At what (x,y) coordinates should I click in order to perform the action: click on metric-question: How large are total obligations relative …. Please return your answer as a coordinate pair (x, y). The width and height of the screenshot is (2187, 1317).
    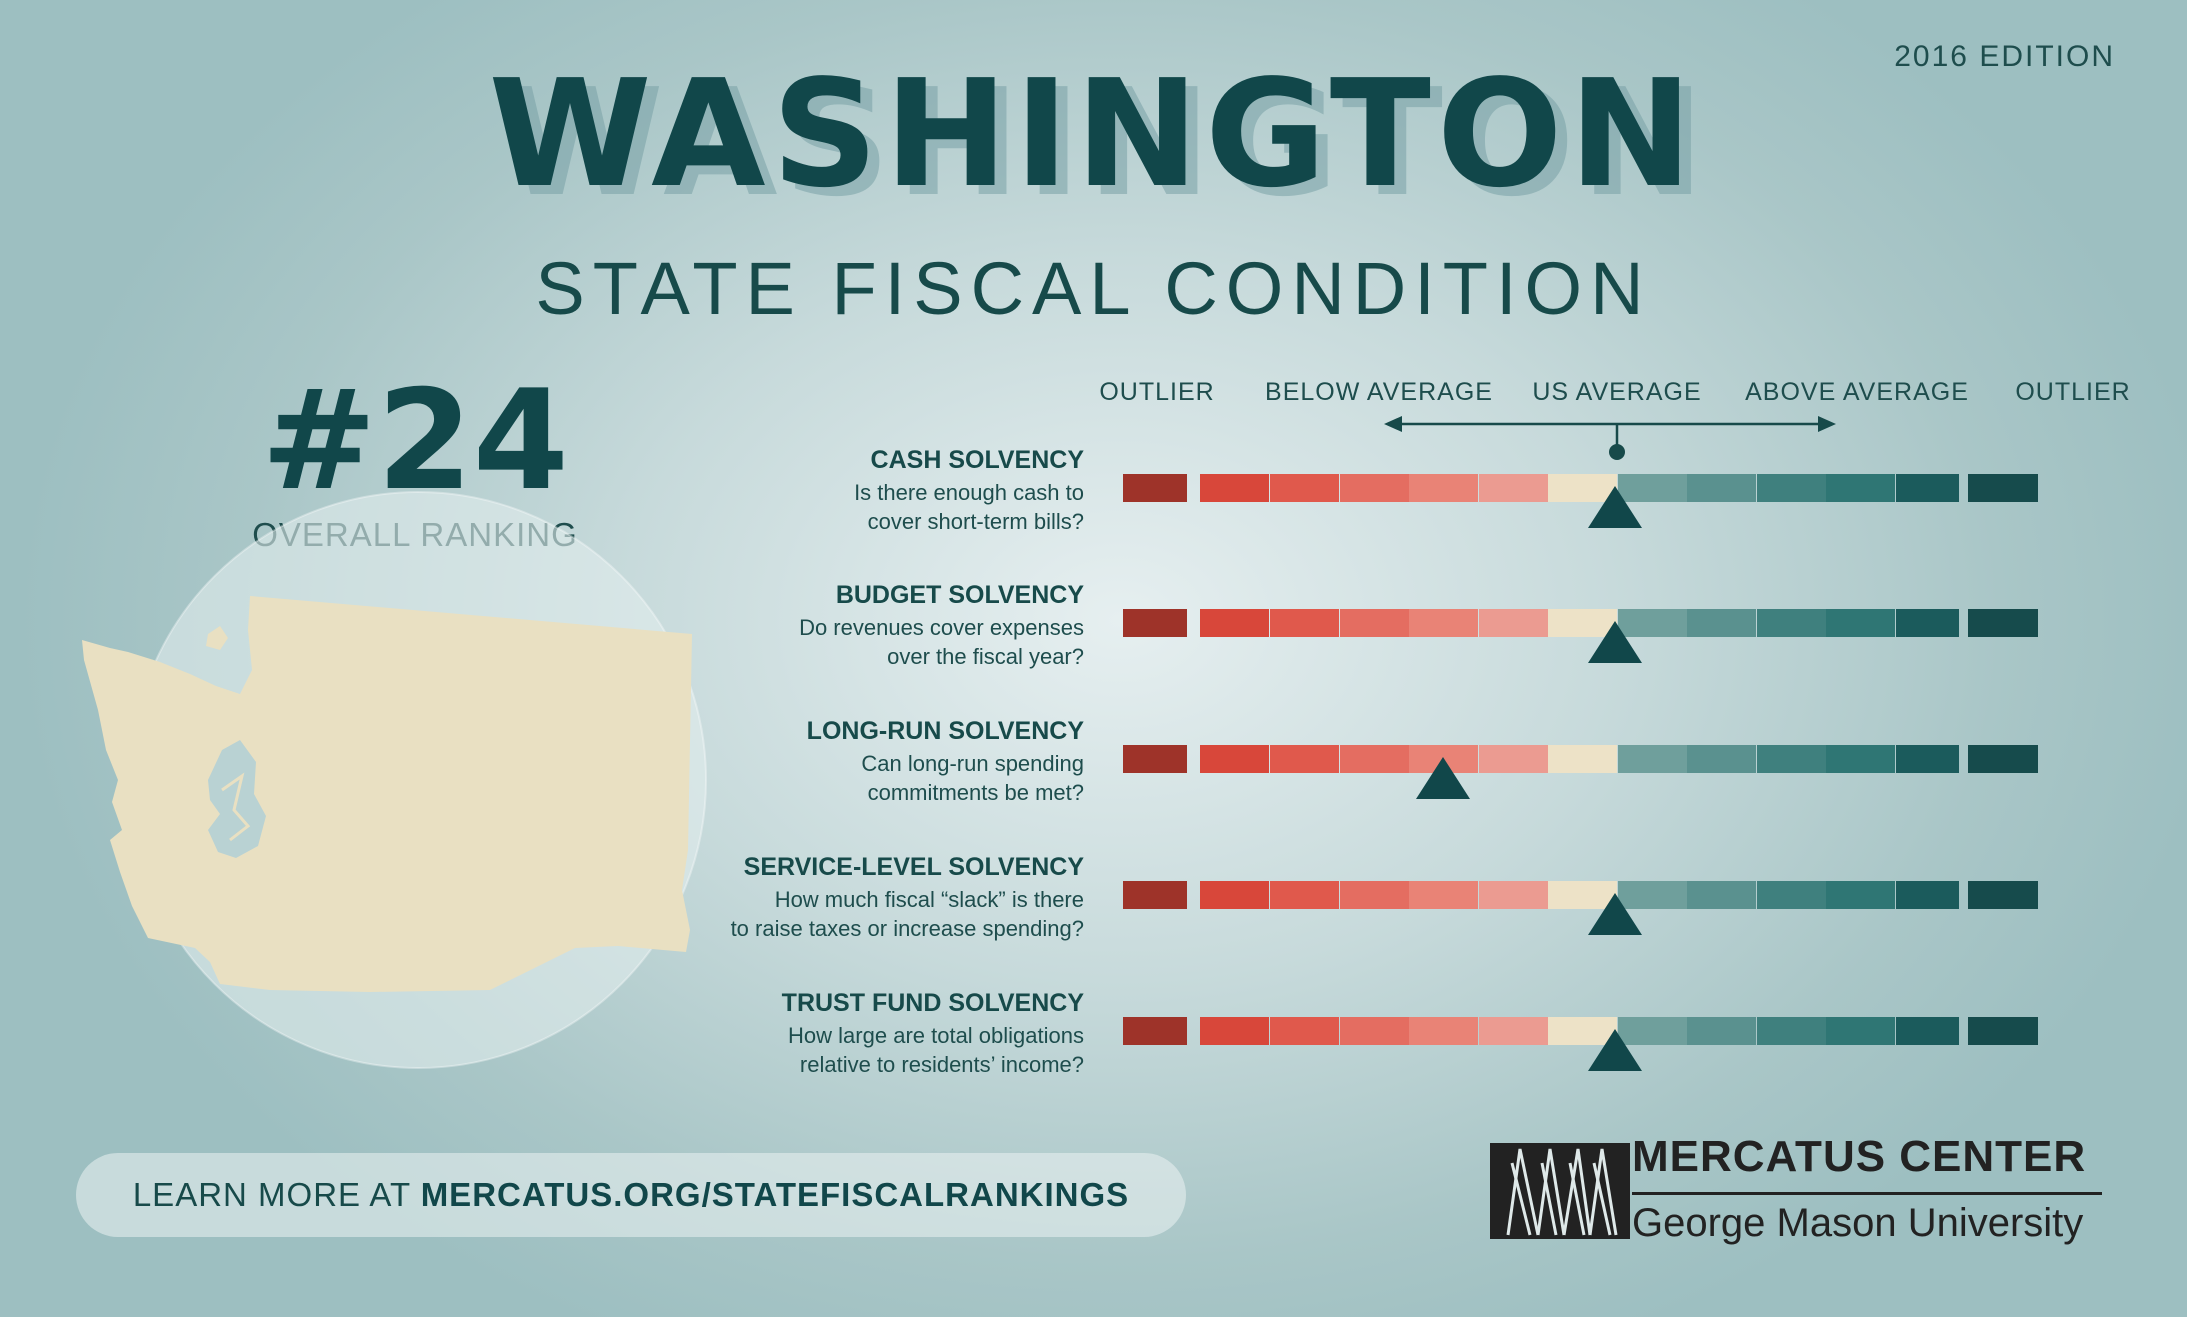
    Looking at the image, I should click on (824, 1050).